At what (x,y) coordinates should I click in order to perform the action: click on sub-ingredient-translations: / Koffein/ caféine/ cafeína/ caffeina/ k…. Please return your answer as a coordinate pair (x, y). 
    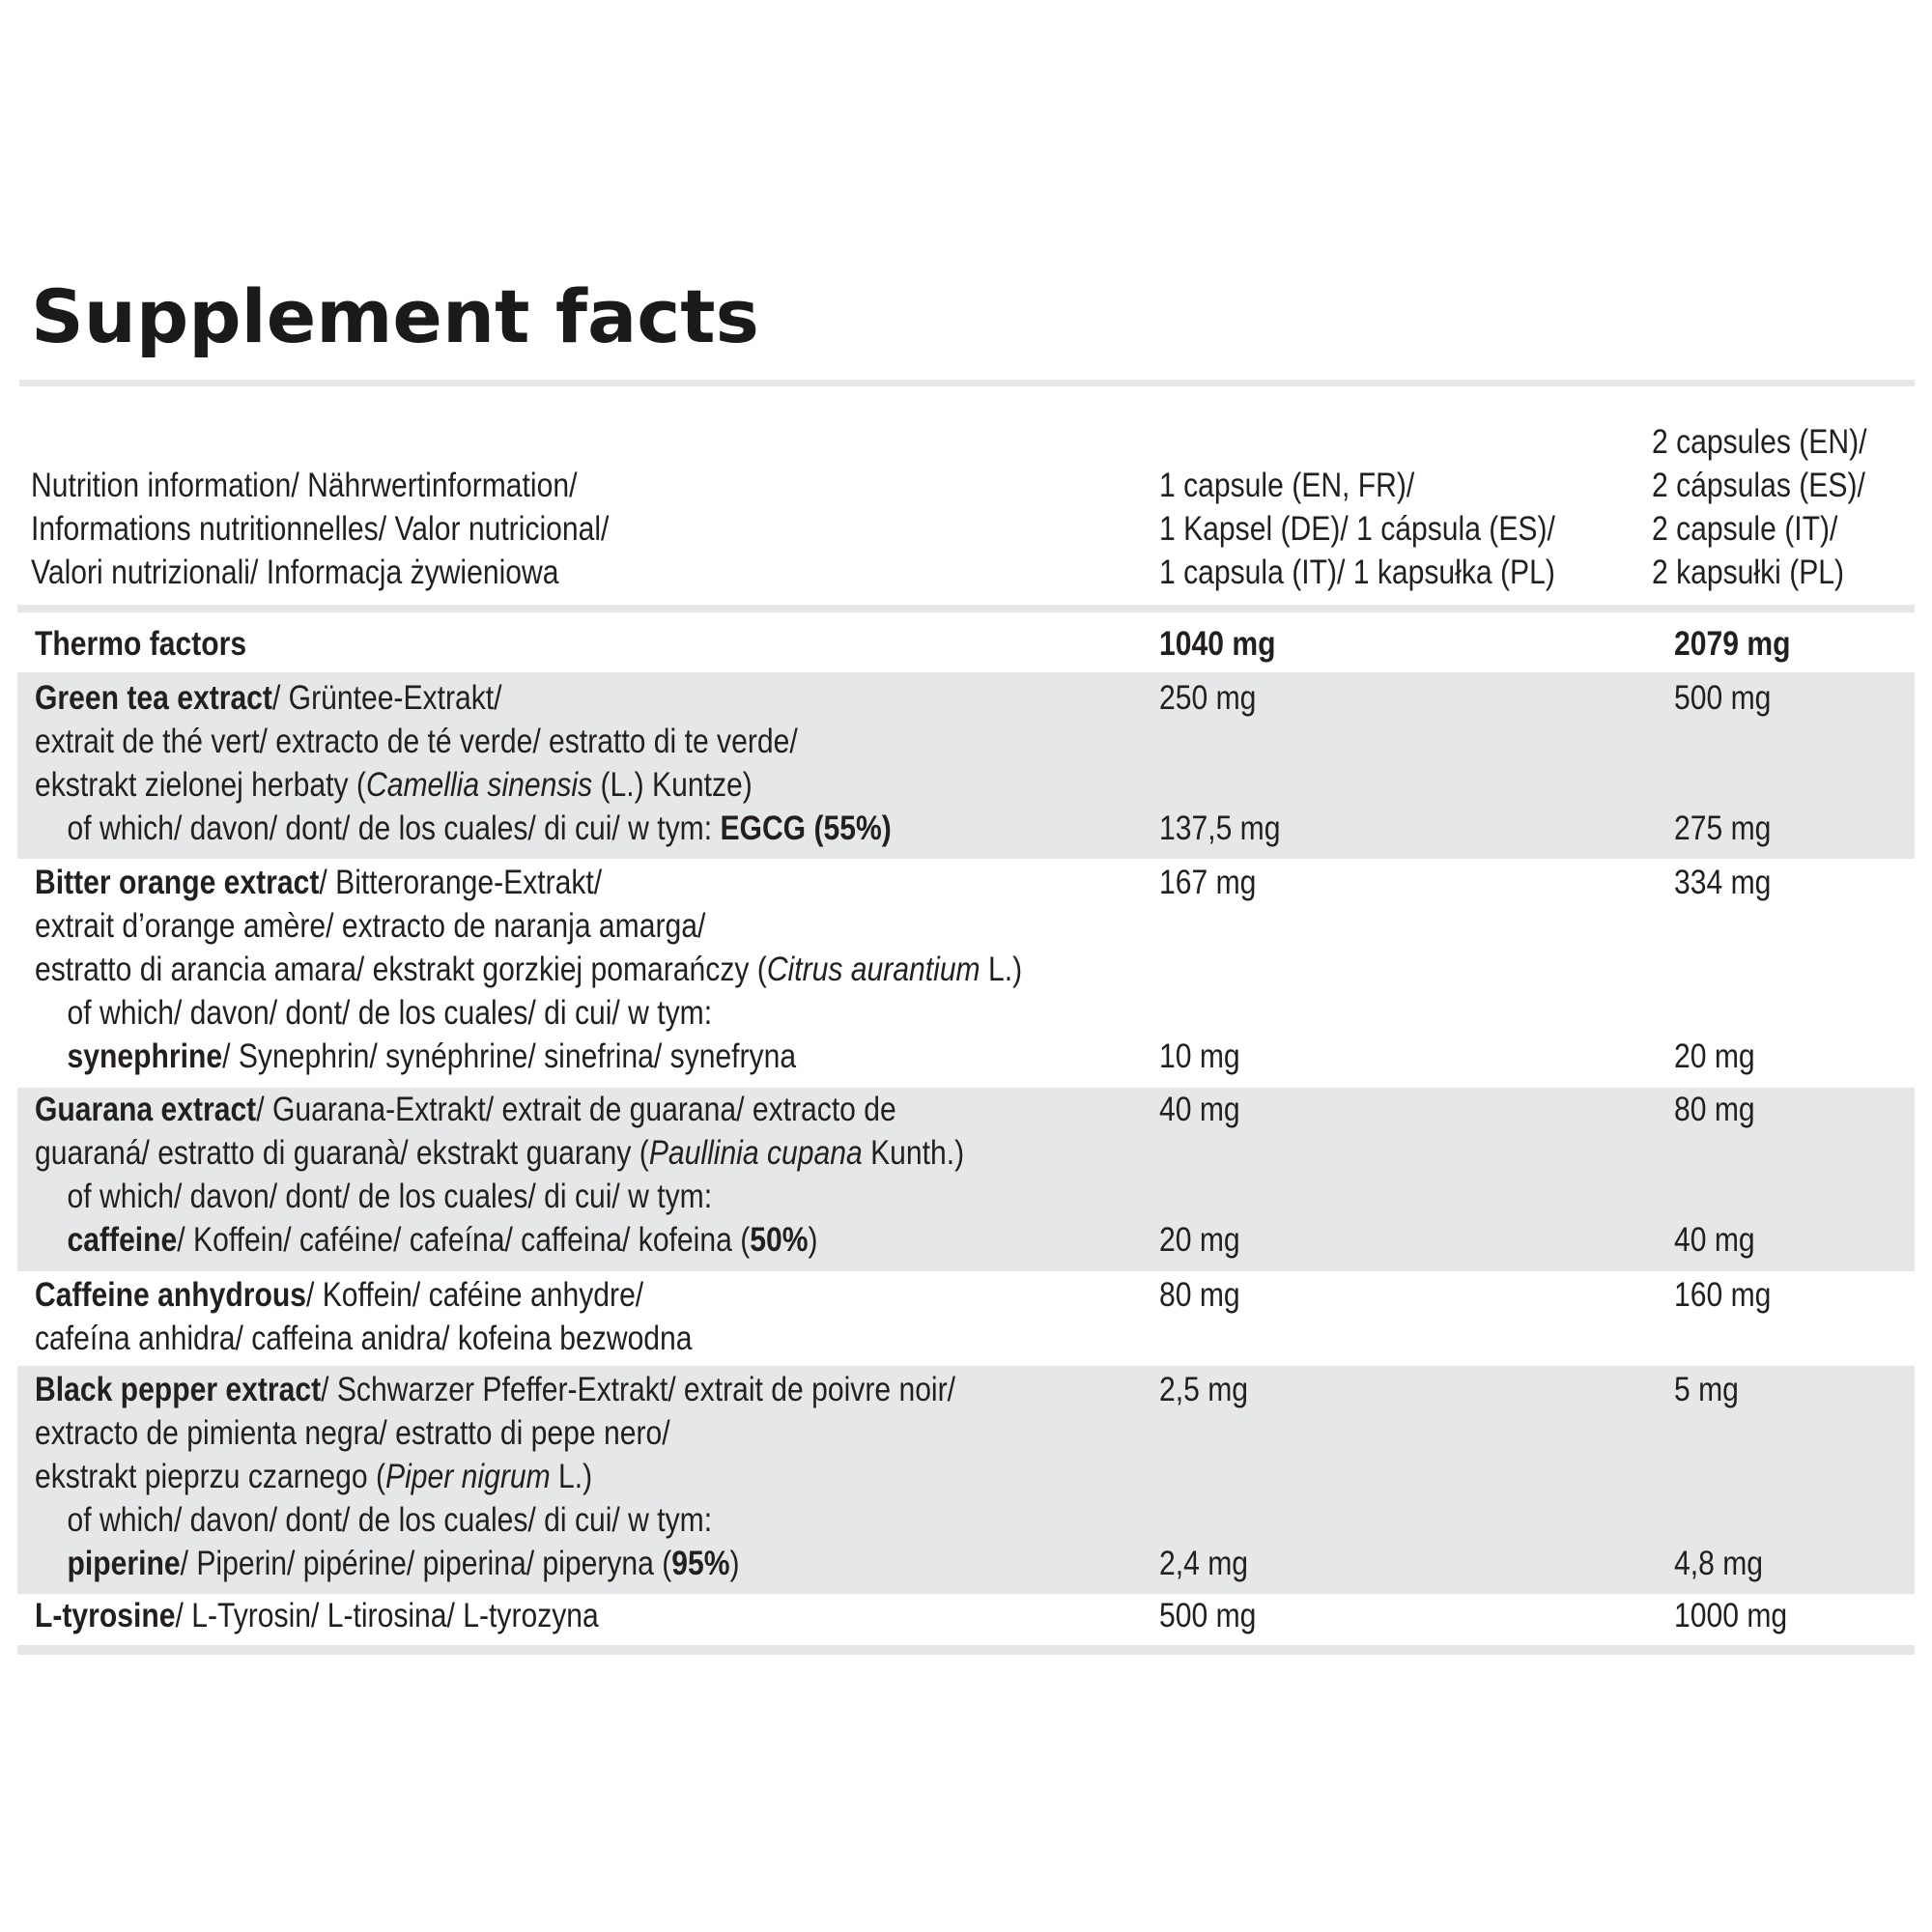
    Looking at the image, I should click on (464, 1240).